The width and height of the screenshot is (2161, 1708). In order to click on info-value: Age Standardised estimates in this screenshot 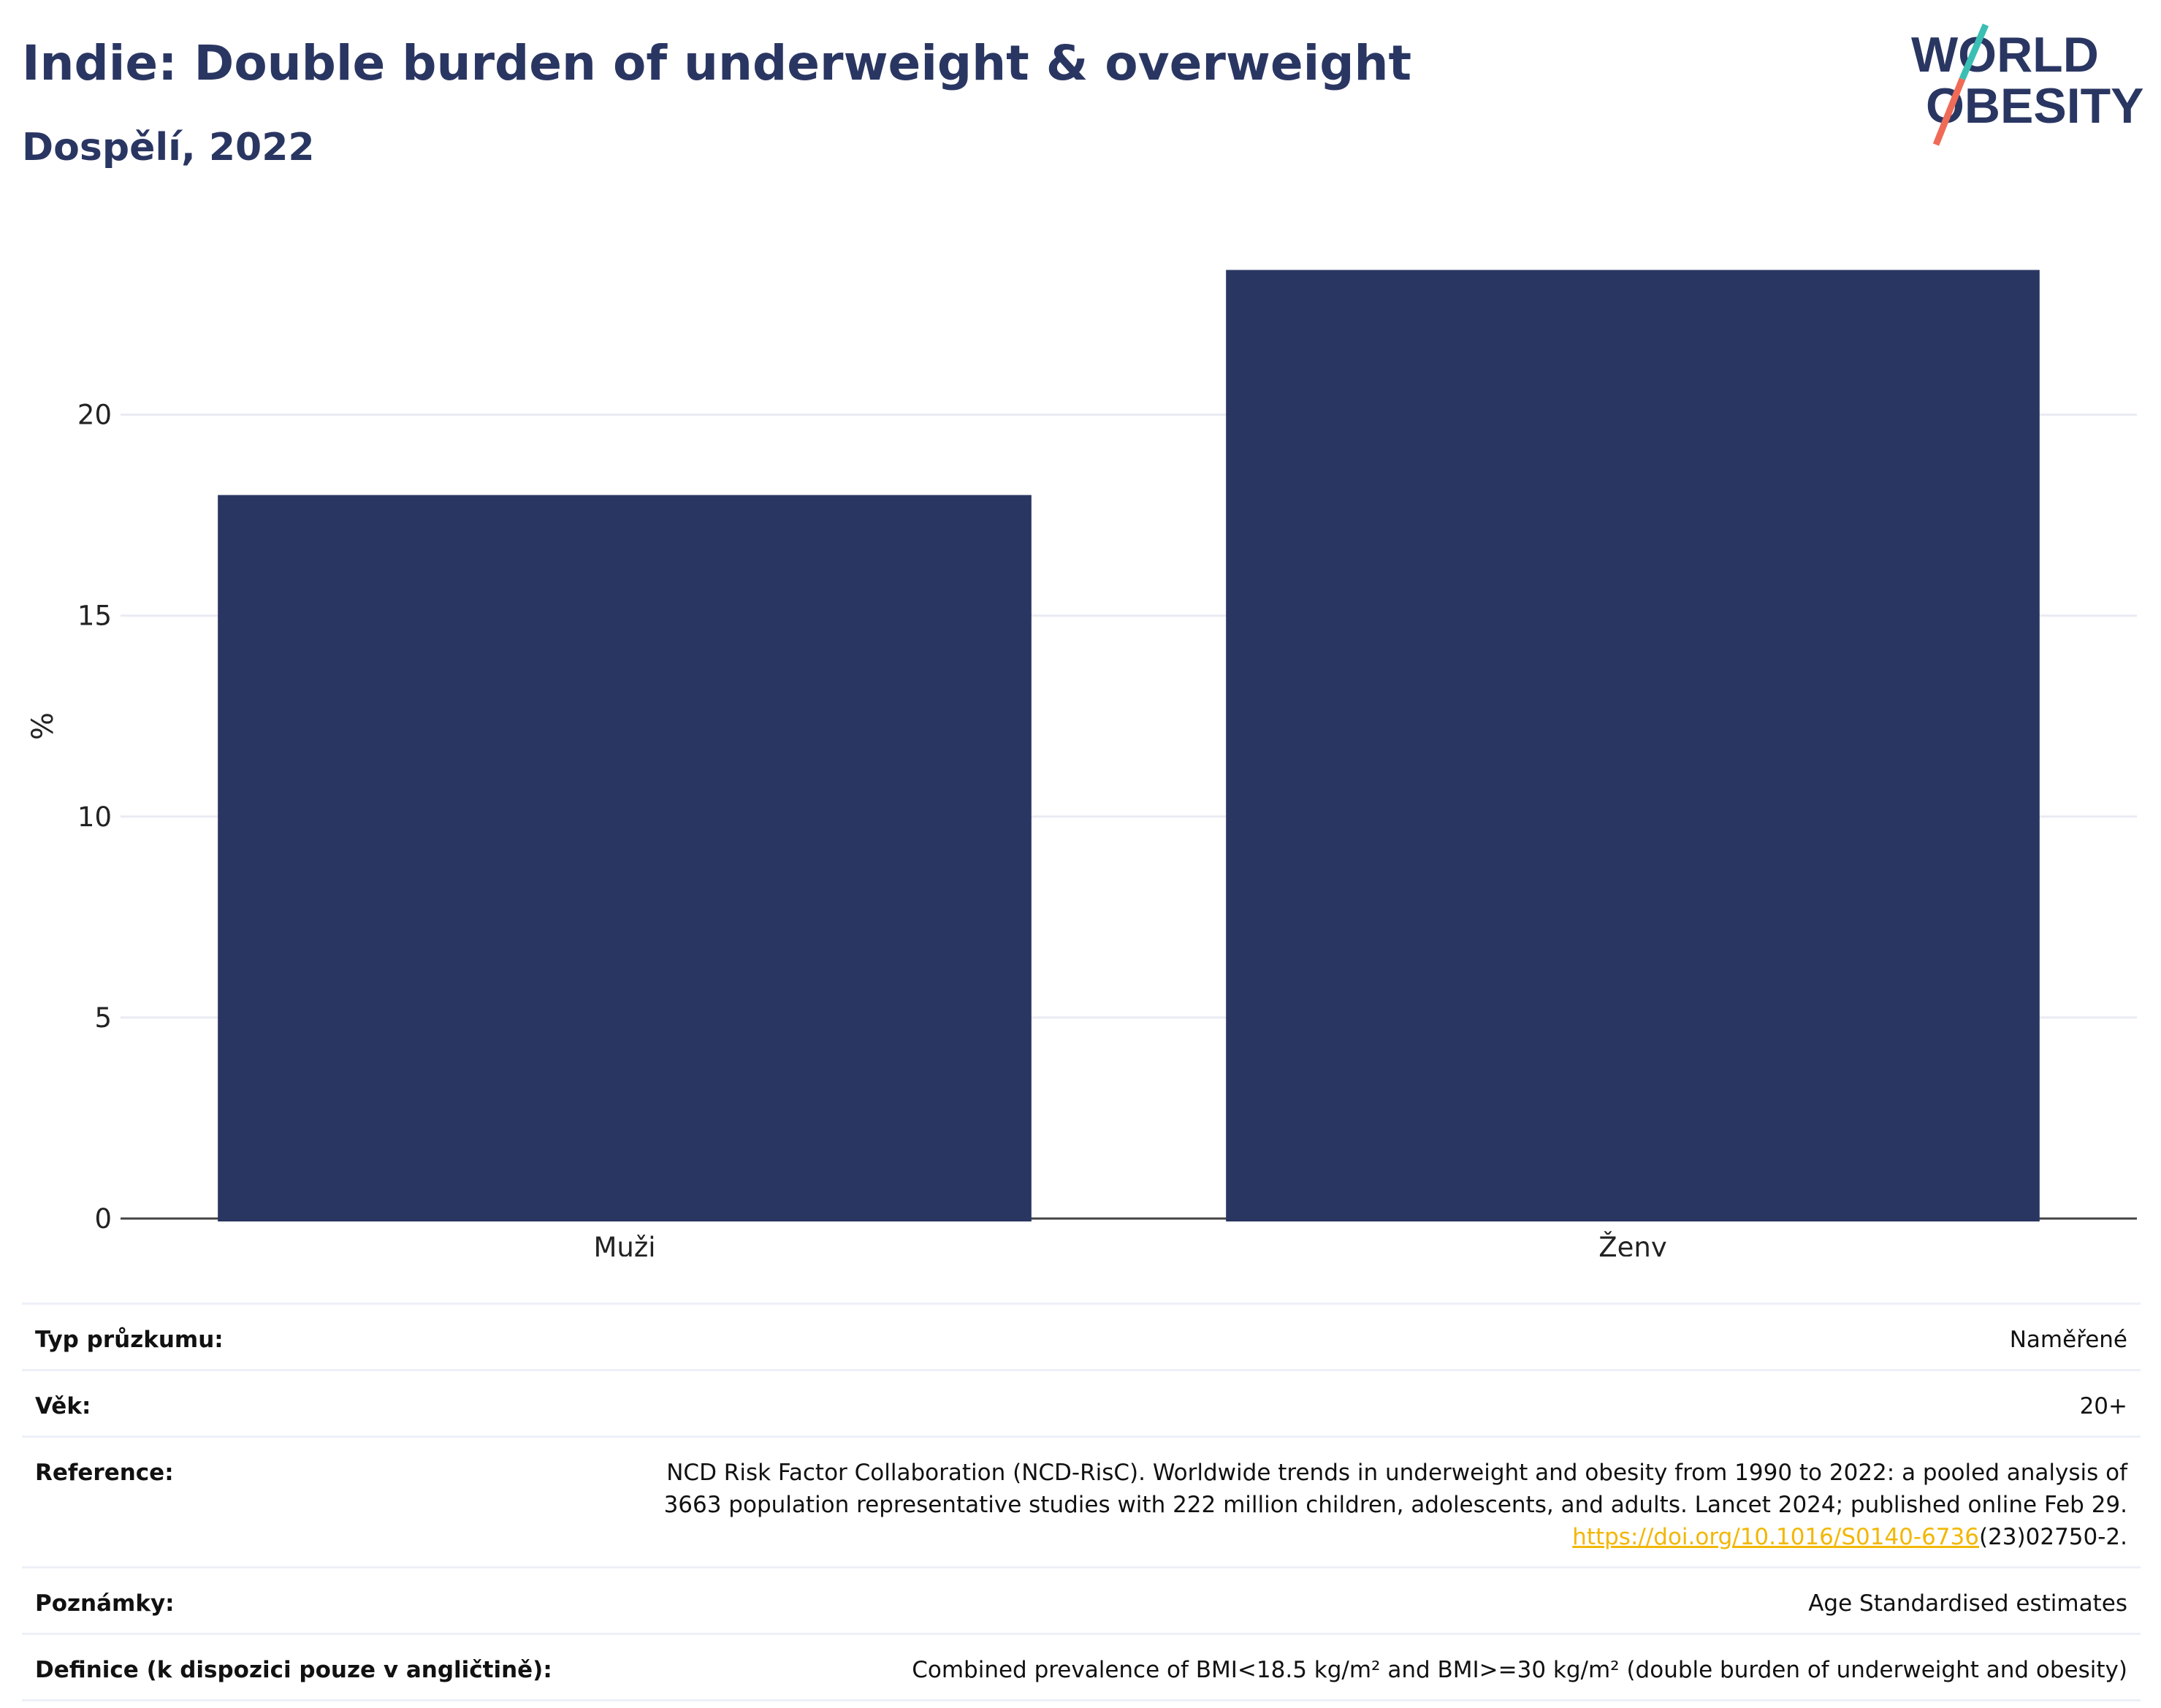, I will do `click(1967, 1604)`.